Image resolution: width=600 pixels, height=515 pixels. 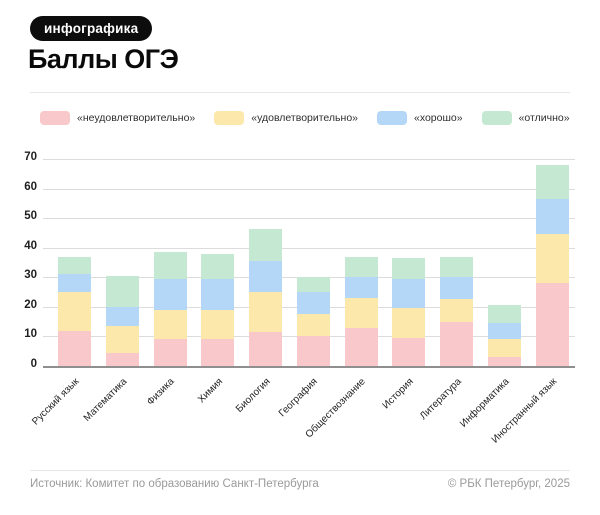 I want to click on bar-Математика, so click(x=122, y=320).